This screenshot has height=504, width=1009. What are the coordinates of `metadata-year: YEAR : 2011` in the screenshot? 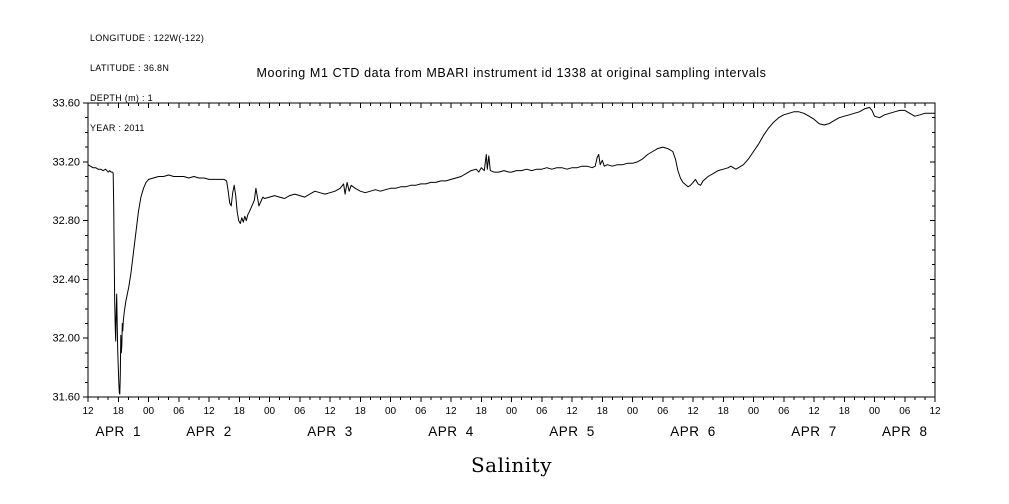 It's located at (117, 128).